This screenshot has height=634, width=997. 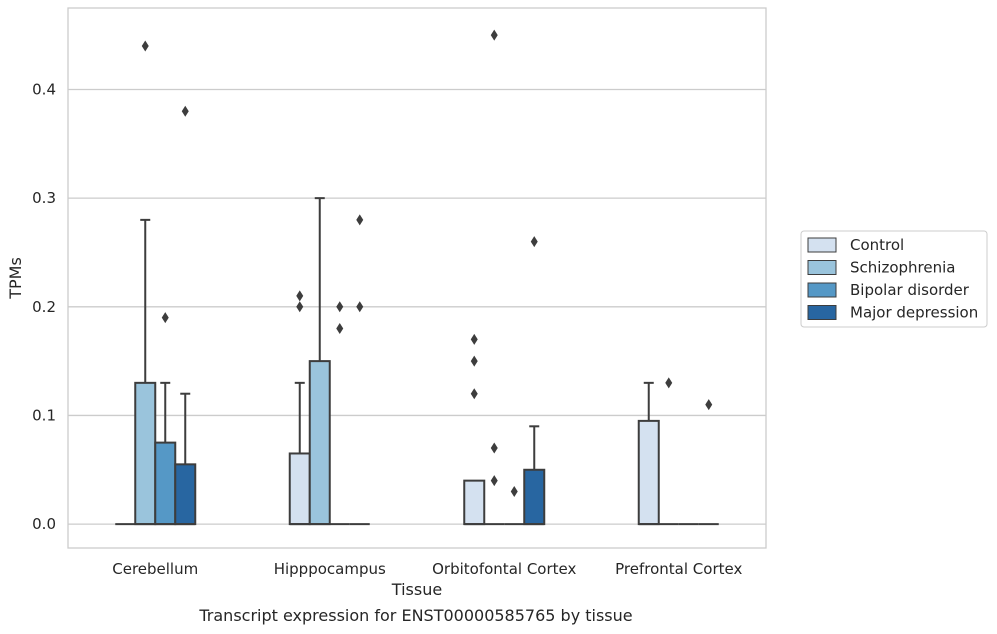 What do you see at coordinates (914, 313) in the screenshot?
I see `legend-label: Major depression` at bounding box center [914, 313].